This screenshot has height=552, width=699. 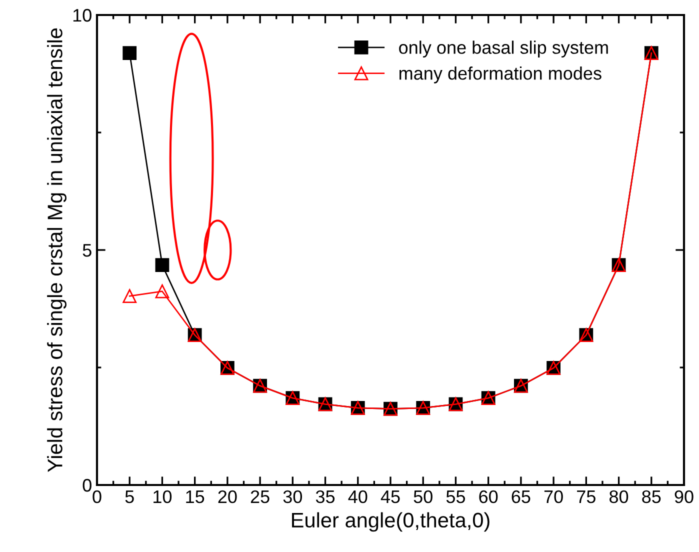 What do you see at coordinates (56, 250) in the screenshot?
I see `y-axis-title: Yield stress of single crstal Mg in uniaxial tensile` at bounding box center [56, 250].